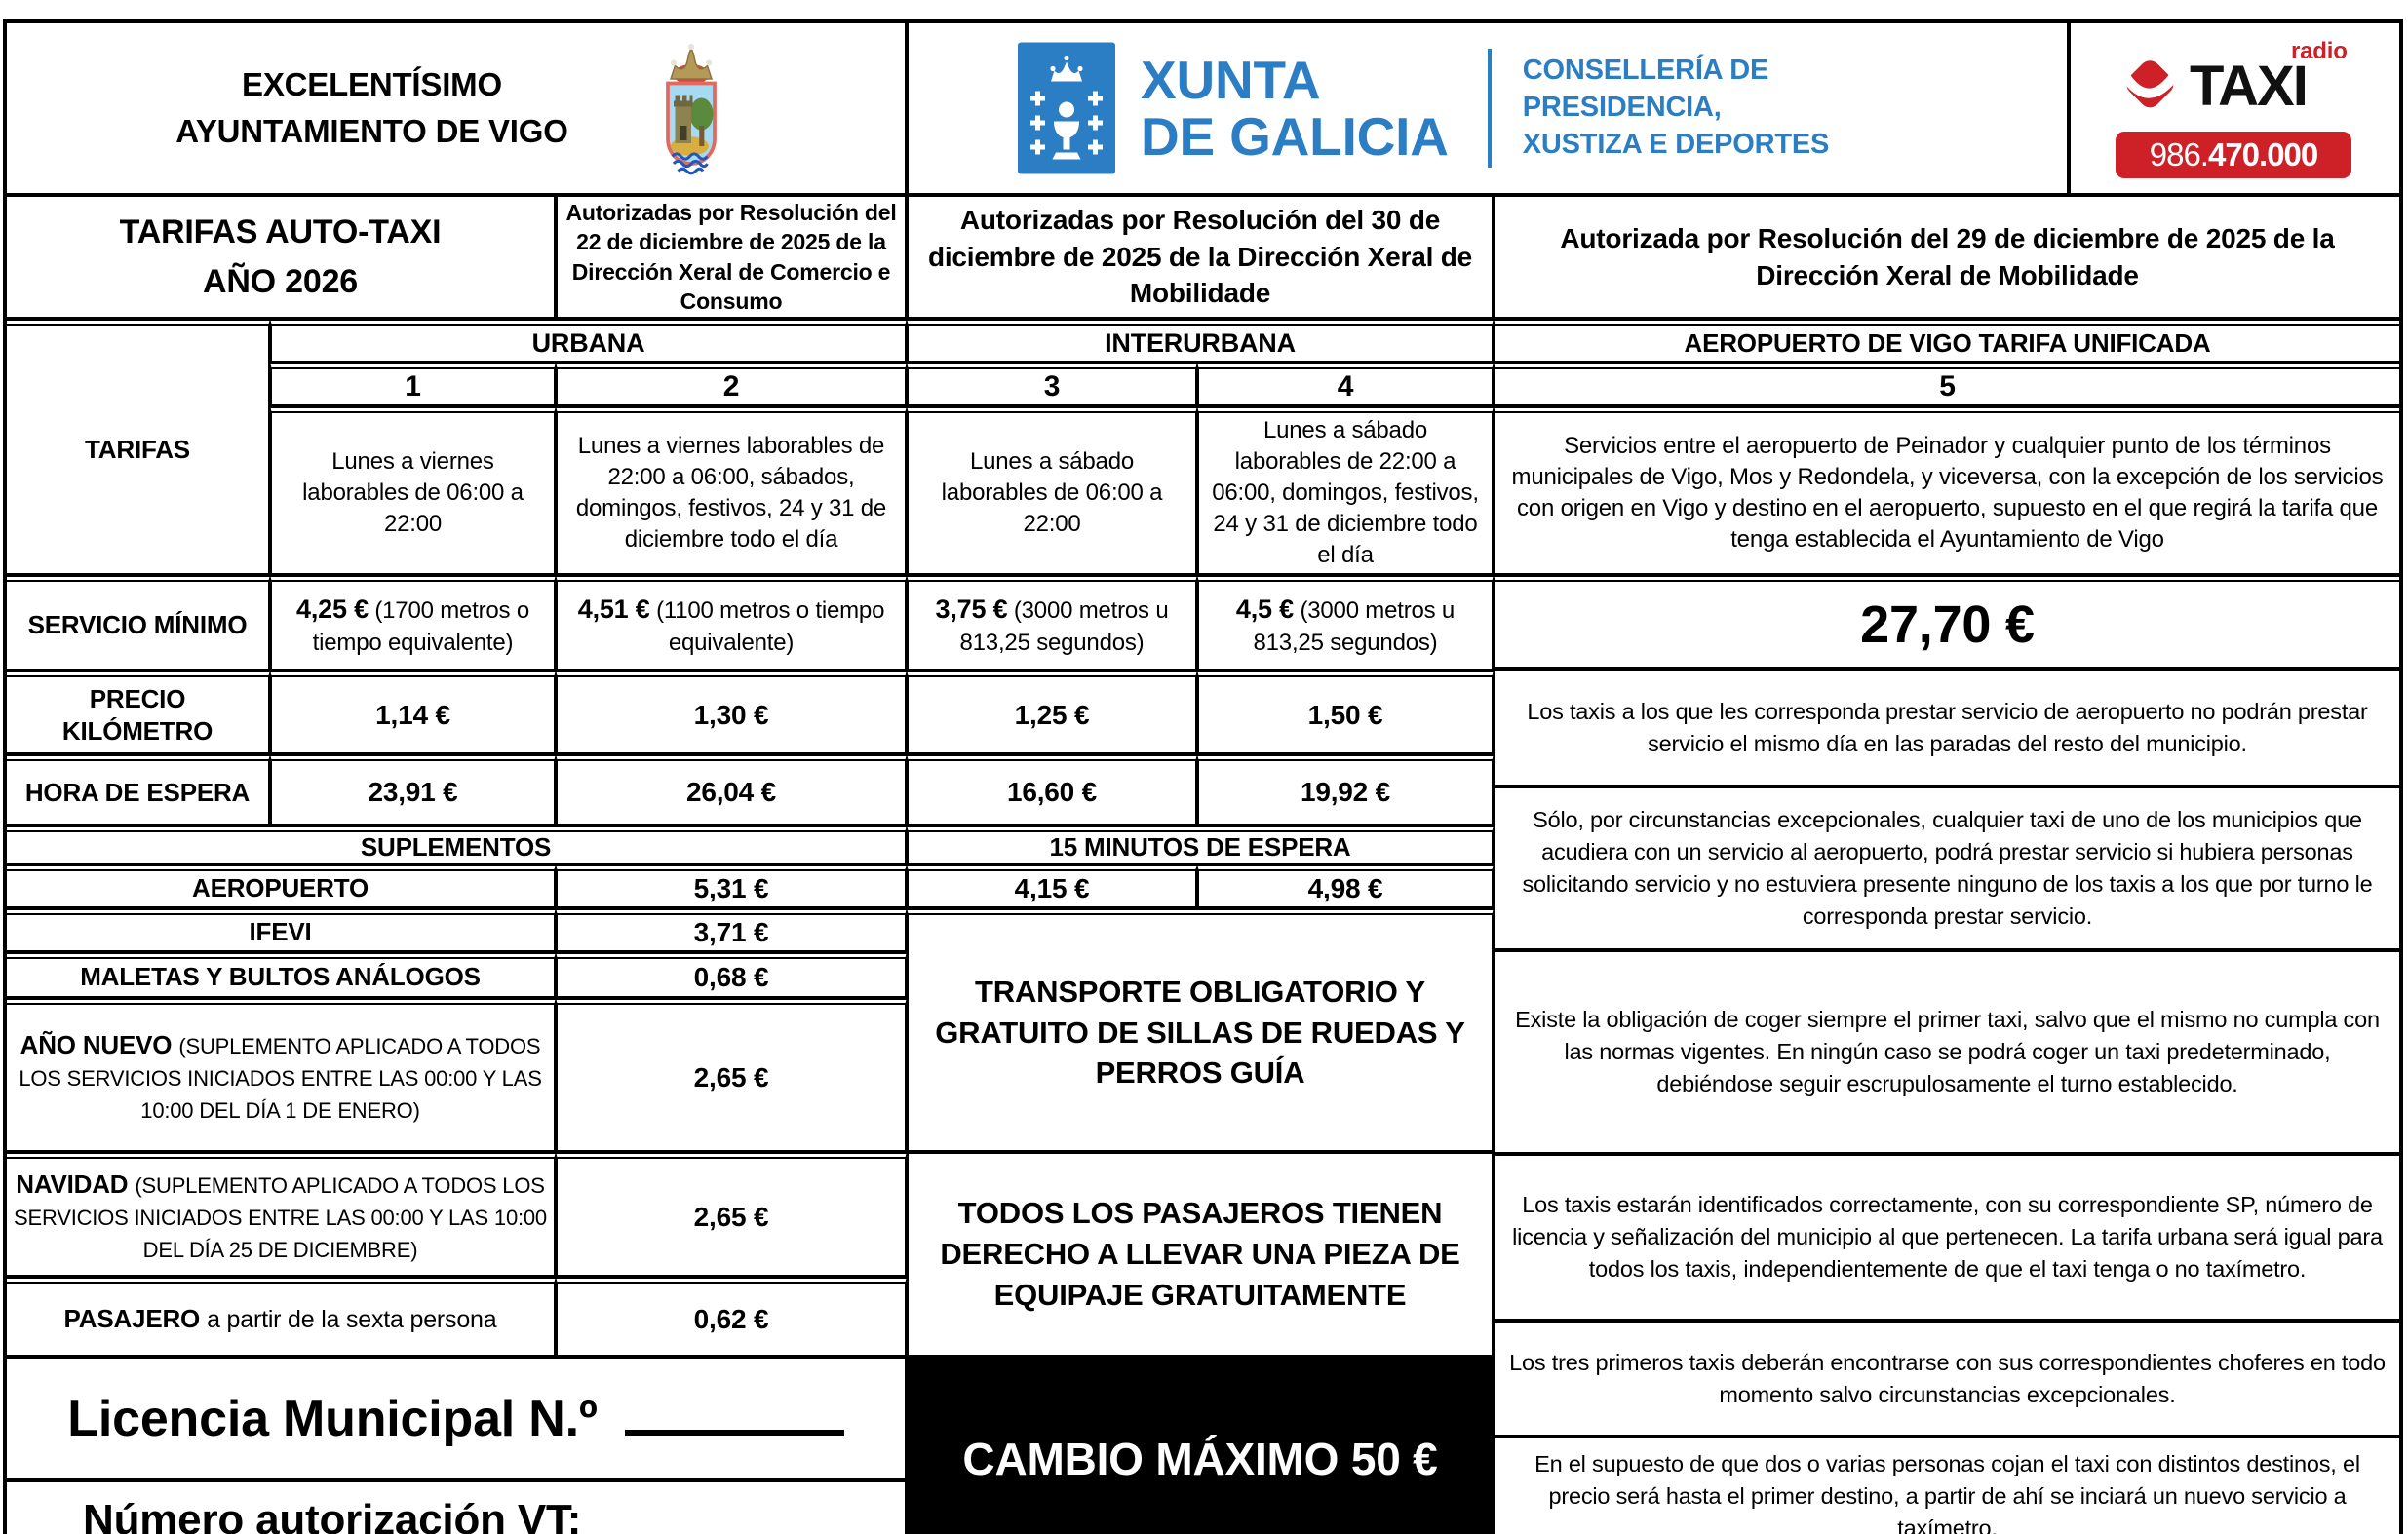  I want to click on licencia-label: Licencia Municipal N.º, so click(332, 1418).